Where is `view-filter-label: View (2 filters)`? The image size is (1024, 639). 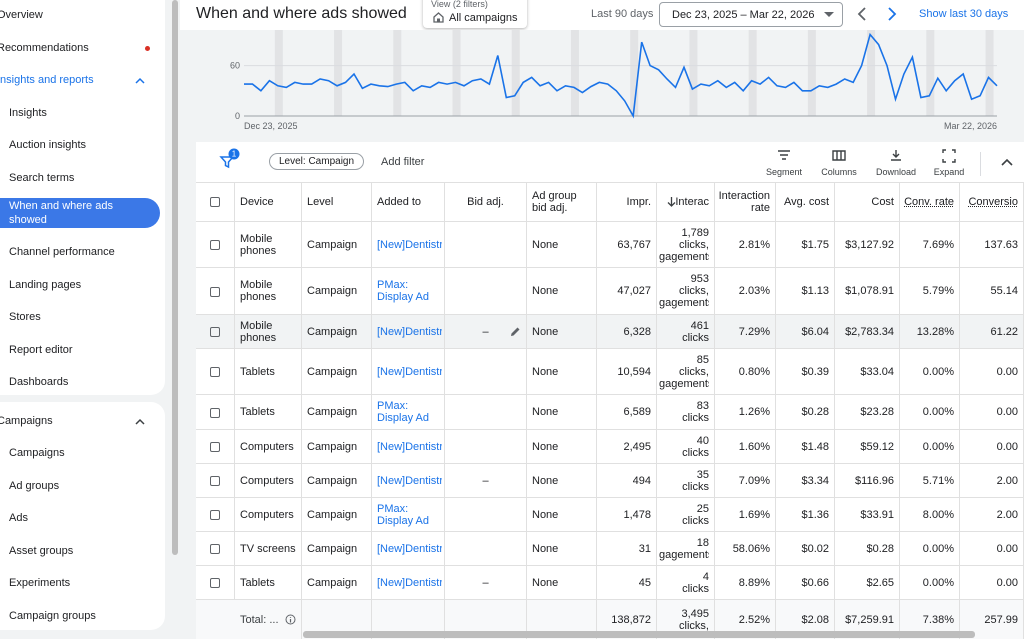 view-filter-label: View (2 filters) is located at coordinates (459, 4).